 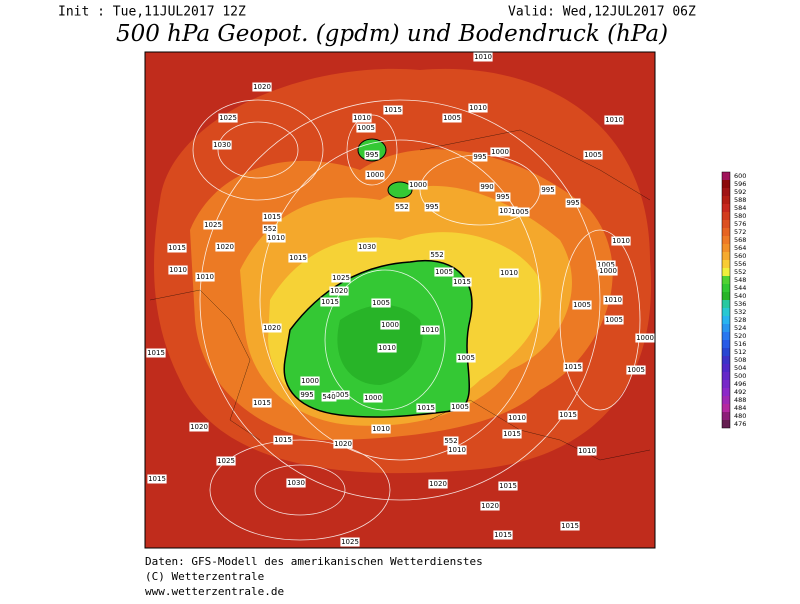 I want to click on legend-label: 572, so click(x=740, y=232).